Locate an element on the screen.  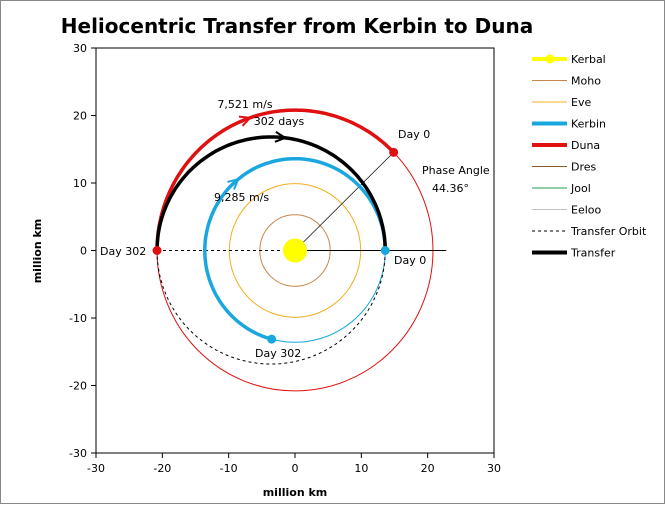
kerbol-marker is located at coordinates (295, 250).